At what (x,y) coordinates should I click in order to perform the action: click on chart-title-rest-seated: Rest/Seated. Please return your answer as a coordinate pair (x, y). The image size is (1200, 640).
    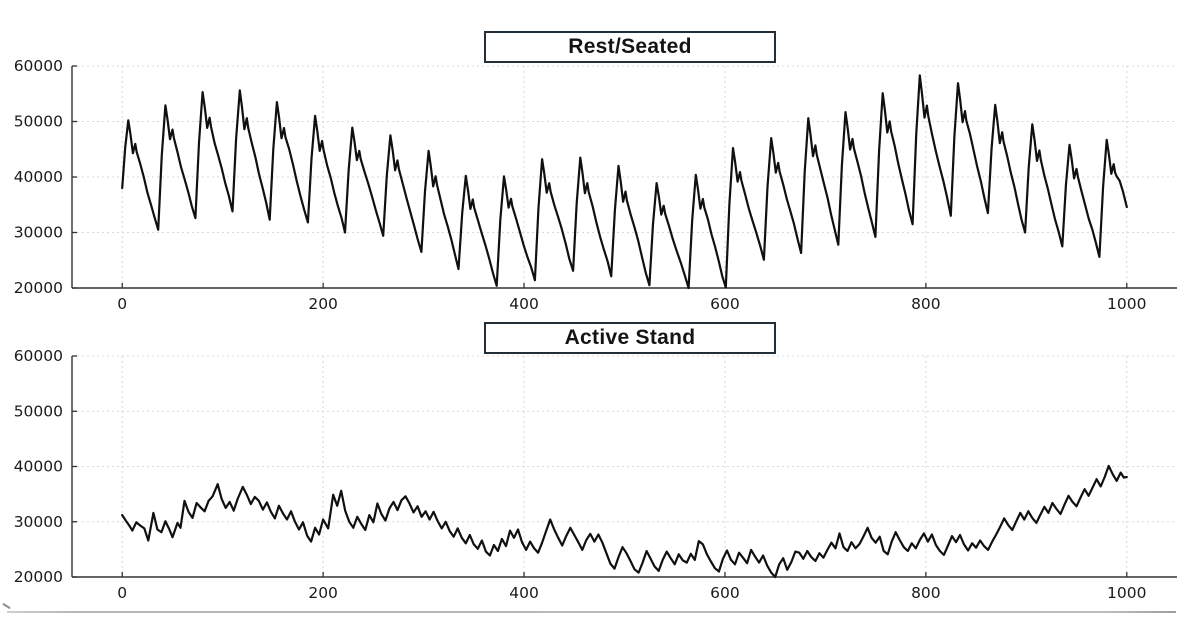
    Looking at the image, I should click on (630, 46).